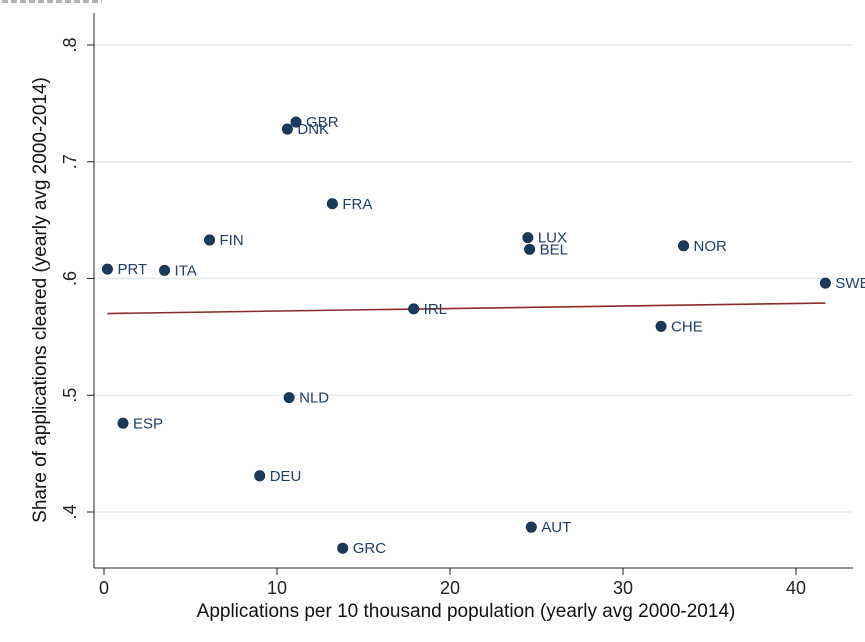  What do you see at coordinates (314, 398) in the screenshot?
I see `point-label: NLD` at bounding box center [314, 398].